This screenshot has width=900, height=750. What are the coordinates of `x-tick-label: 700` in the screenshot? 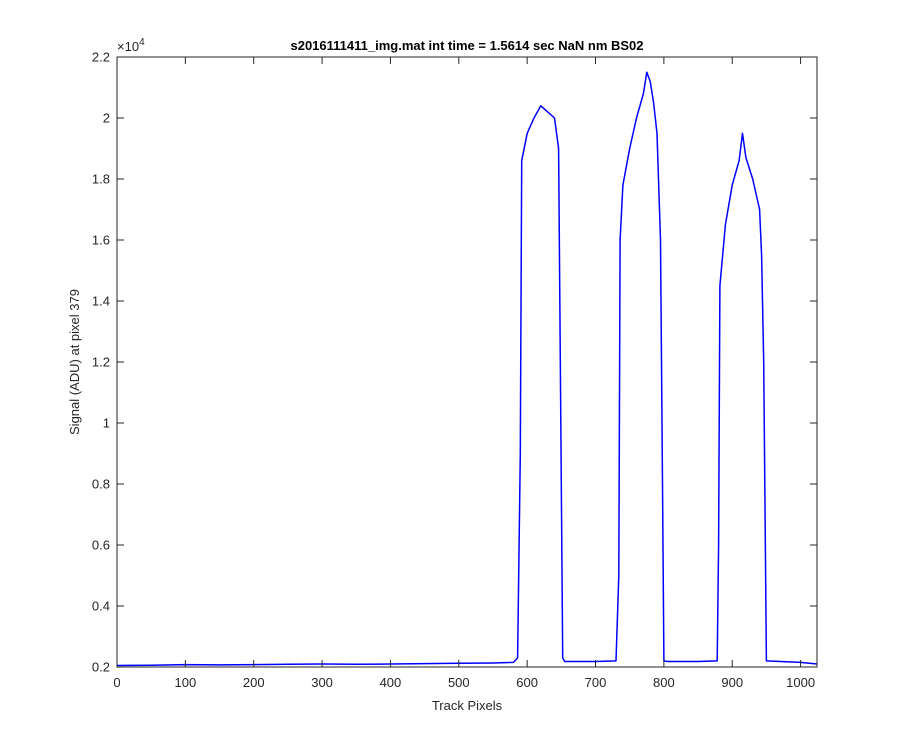 It's located at (596, 682).